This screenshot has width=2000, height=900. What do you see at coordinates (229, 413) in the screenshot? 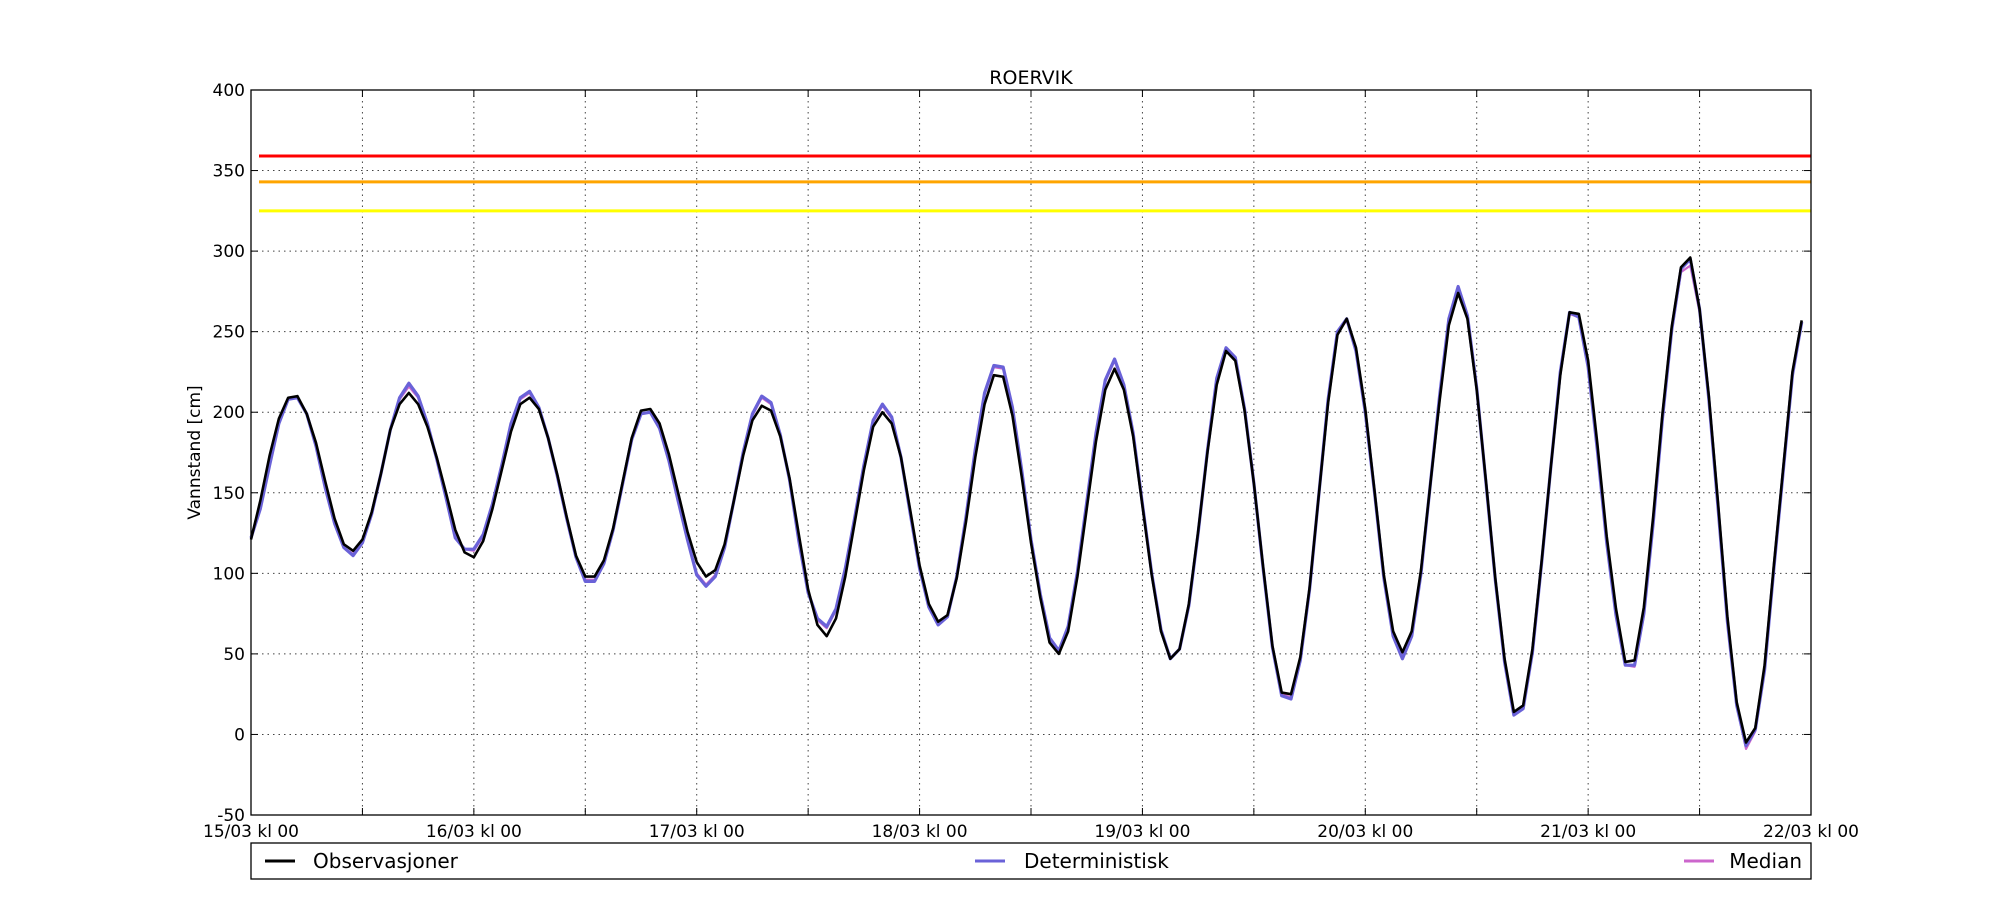
I see `y-tick-label: 200` at bounding box center [229, 413].